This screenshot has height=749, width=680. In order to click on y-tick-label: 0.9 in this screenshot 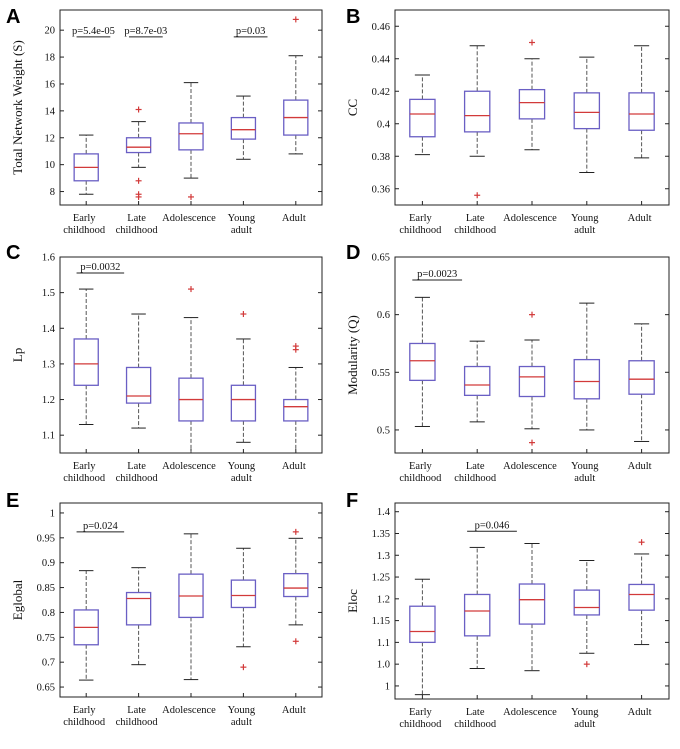, I will do `click(48, 563)`.